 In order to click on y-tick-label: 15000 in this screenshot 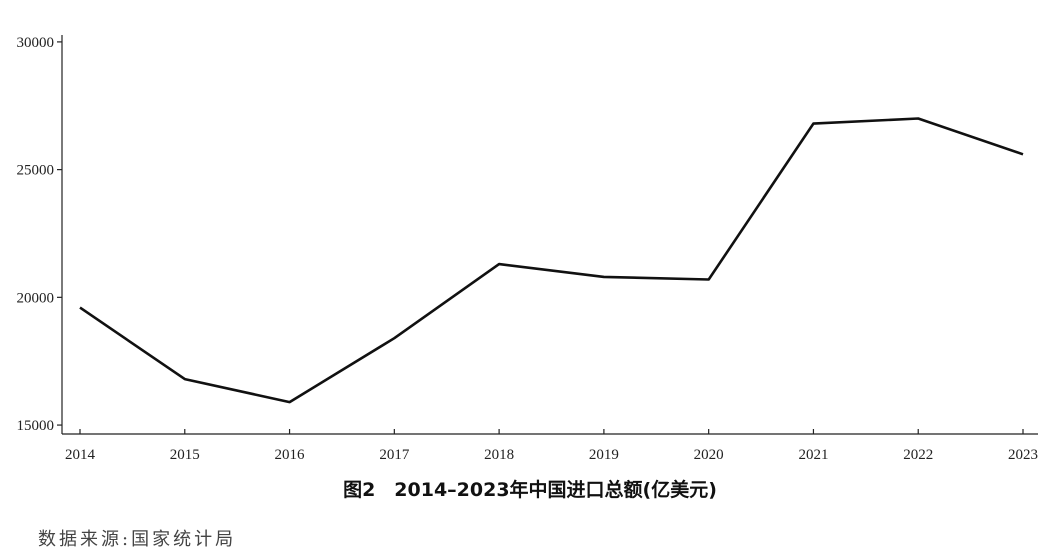, I will do `click(36, 426)`.